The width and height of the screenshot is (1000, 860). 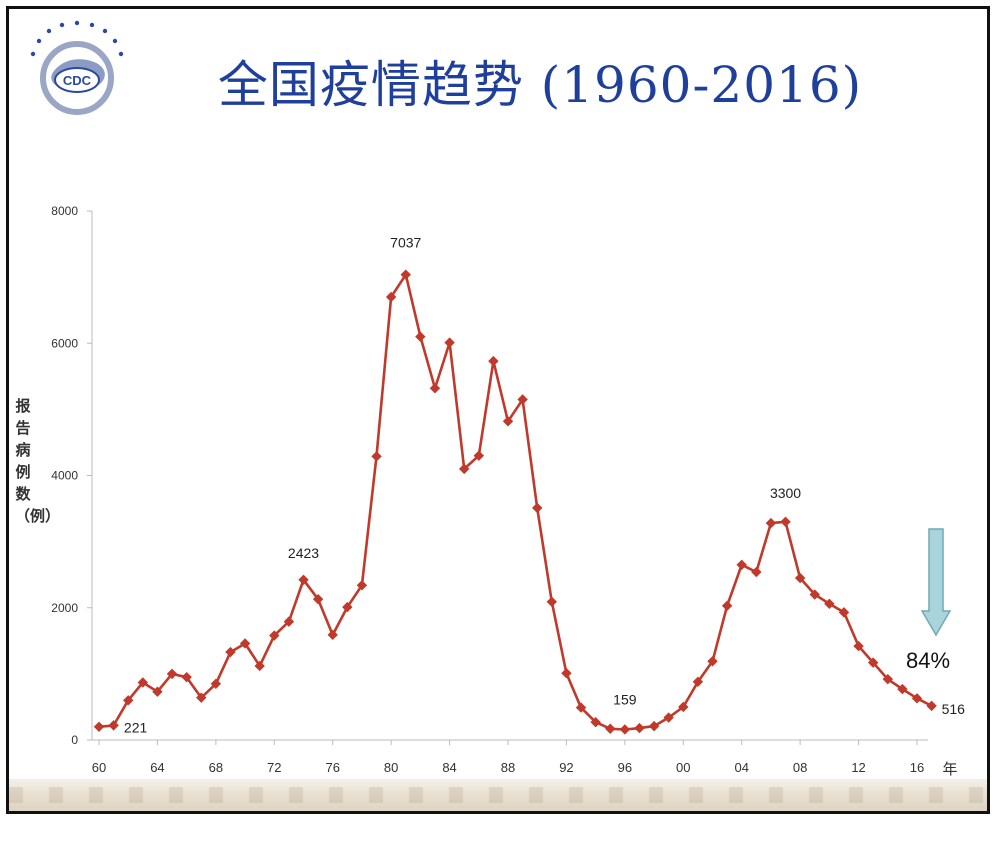 What do you see at coordinates (785, 493) in the screenshot?
I see `data-label: 3300` at bounding box center [785, 493].